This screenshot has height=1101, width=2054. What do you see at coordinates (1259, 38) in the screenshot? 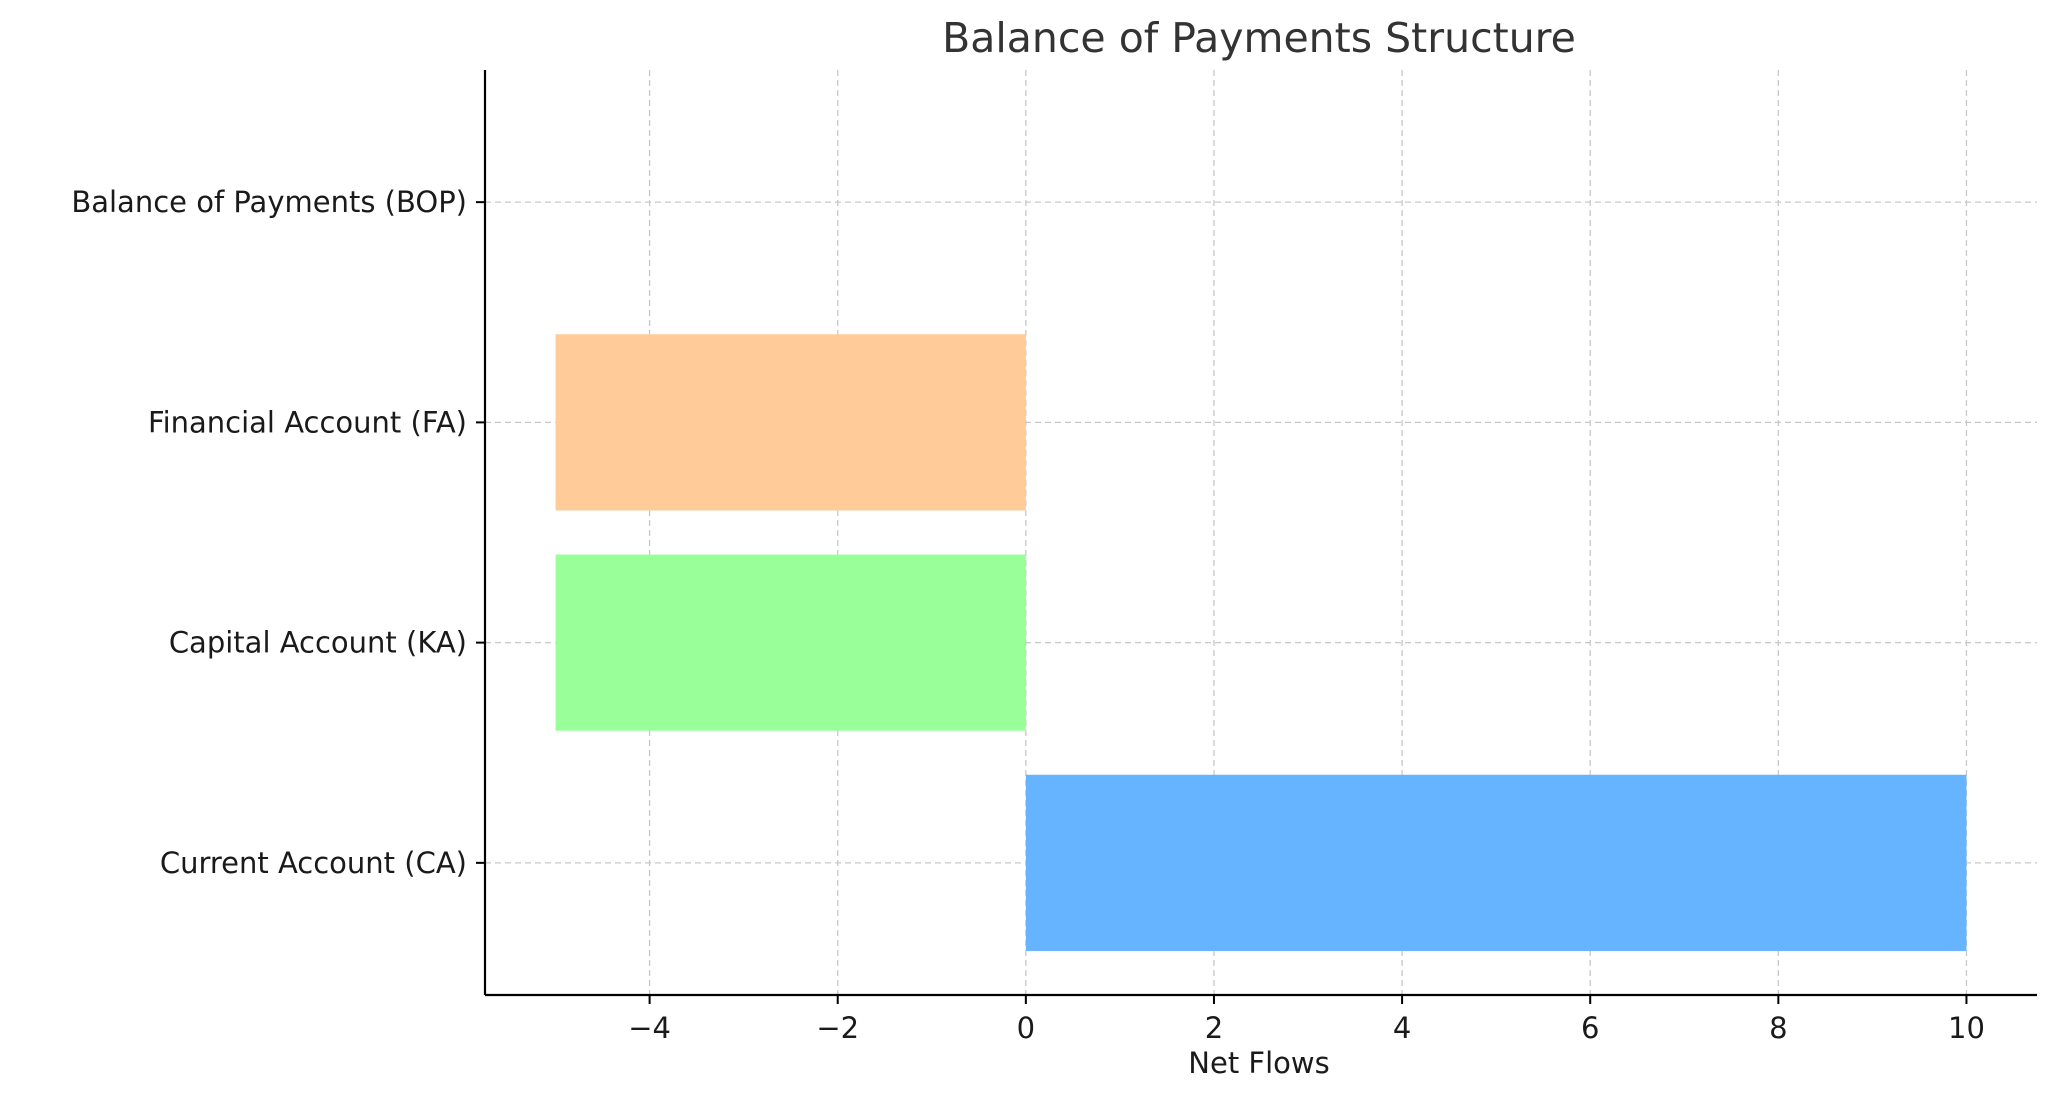
I see `chart-title: Balance of Payments Structure` at bounding box center [1259, 38].